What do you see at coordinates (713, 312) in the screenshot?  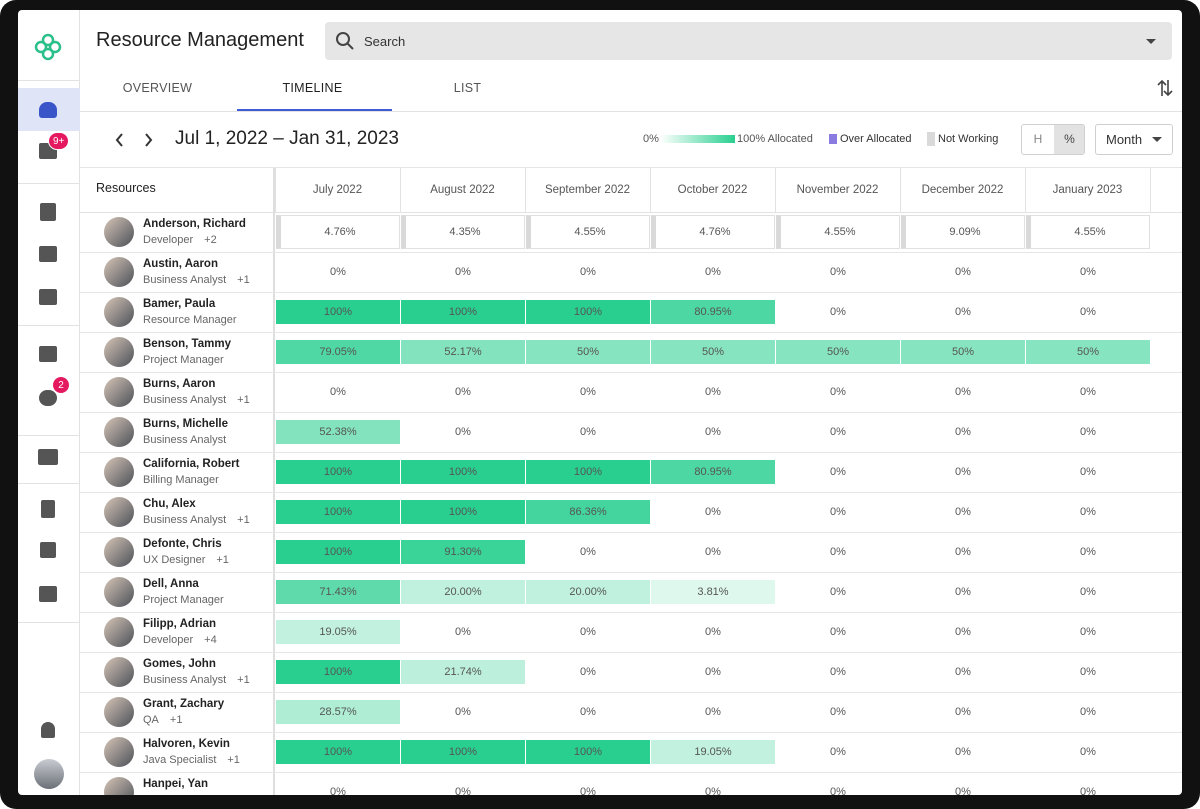 I see `allocation-cell: 80.95%` at bounding box center [713, 312].